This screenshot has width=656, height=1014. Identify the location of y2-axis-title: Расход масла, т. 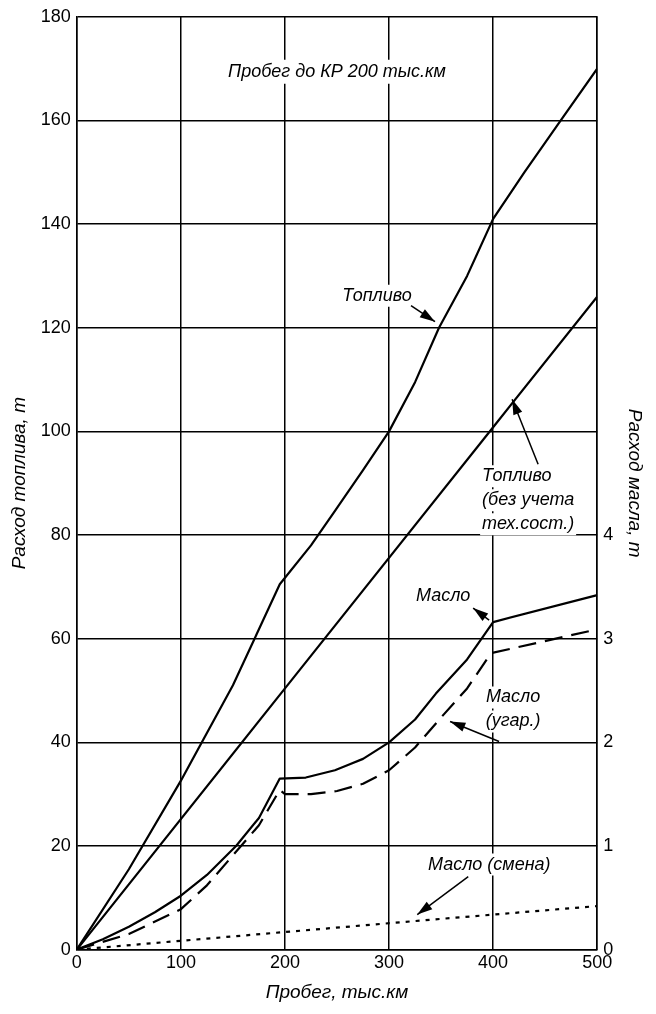
(636, 483).